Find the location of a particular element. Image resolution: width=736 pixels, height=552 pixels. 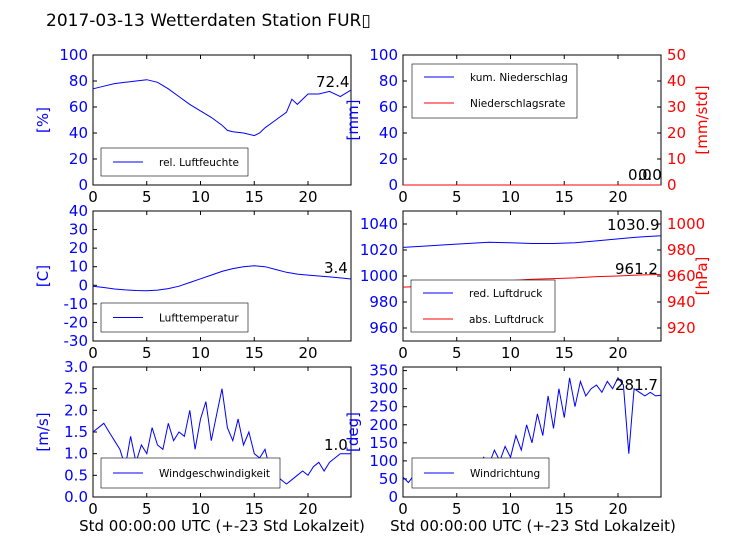

series-line-pressure is located at coordinates (532, 241).